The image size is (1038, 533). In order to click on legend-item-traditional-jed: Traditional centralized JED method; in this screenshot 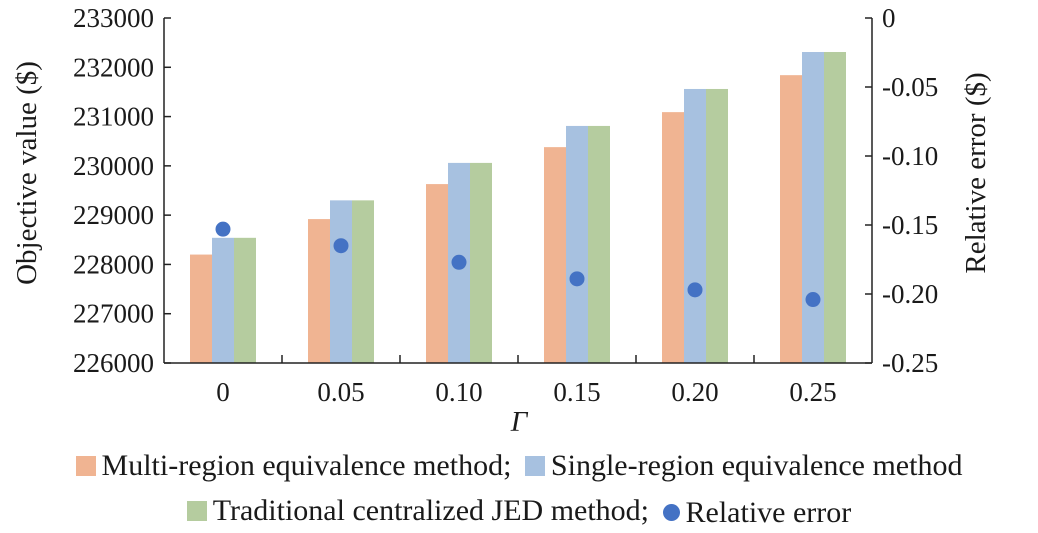, I will do `click(420, 511)`.